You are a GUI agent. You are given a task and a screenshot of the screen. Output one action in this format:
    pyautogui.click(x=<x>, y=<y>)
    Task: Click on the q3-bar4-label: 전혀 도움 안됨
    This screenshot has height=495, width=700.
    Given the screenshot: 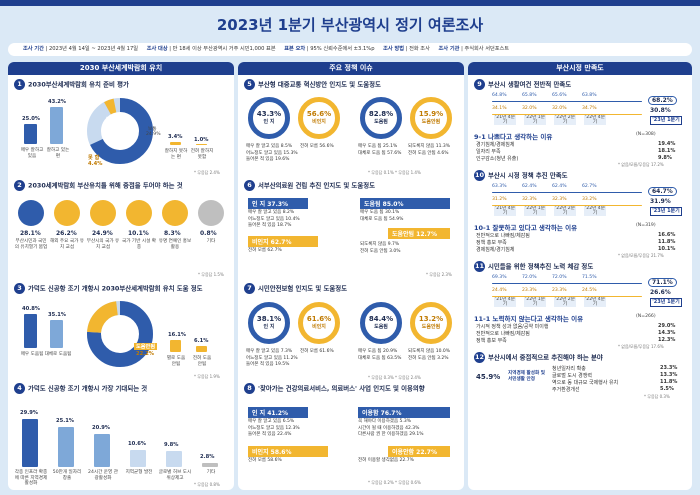 What is the action you would take?
    pyautogui.click(x=202, y=361)
    